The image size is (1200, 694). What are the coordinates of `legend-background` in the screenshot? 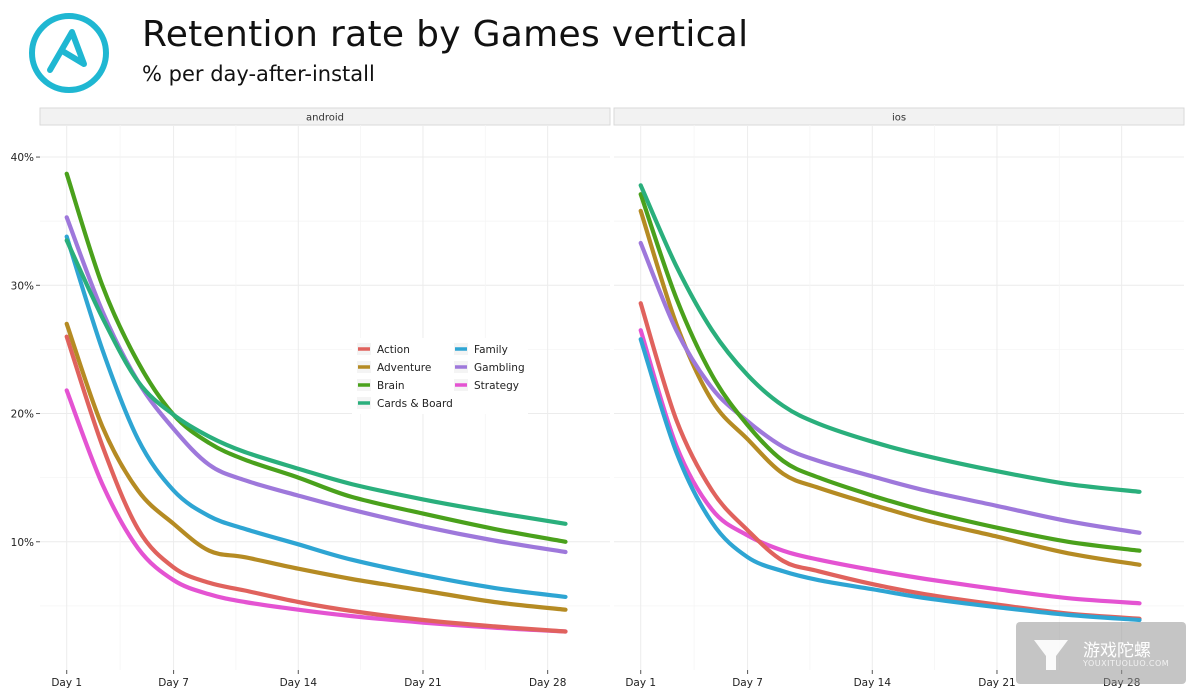 It's located at (440, 376).